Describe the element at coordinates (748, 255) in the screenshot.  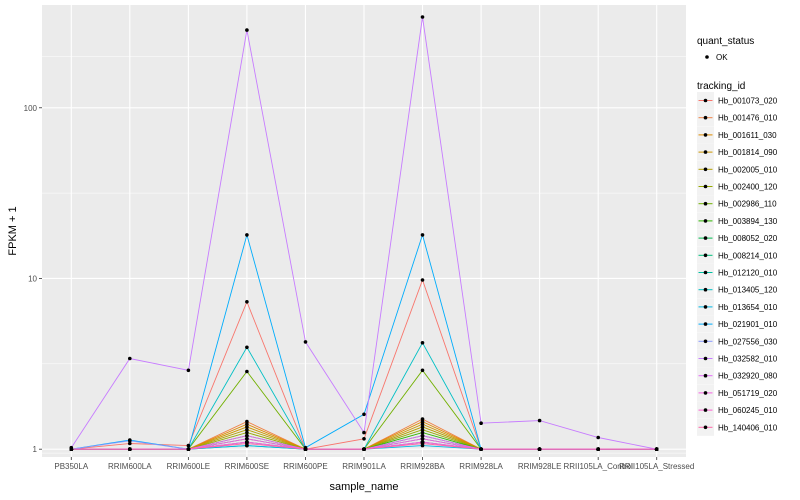
I see `legend-label-Hb_008214_010: Hb_008214_010` at that location.